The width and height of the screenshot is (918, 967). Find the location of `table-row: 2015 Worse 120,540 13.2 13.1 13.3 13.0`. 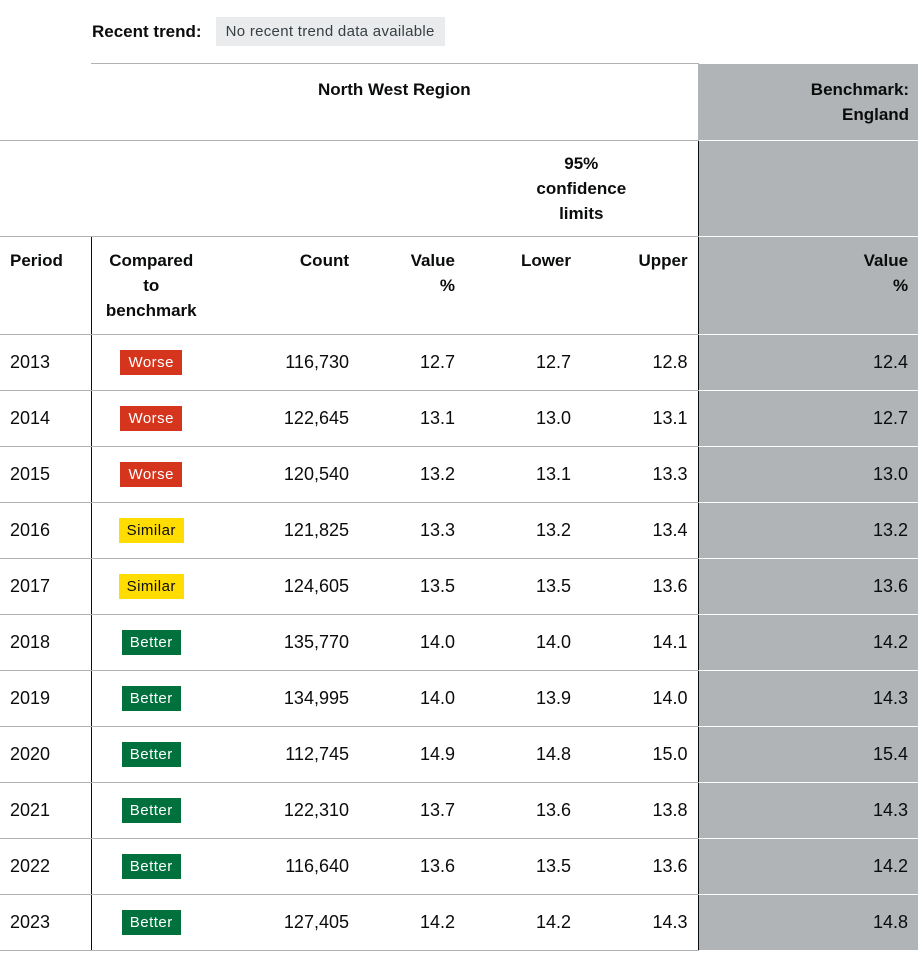

table-row: 2015 Worse 120,540 13.2 13.1 13.3 13.0 is located at coordinates (459, 474).